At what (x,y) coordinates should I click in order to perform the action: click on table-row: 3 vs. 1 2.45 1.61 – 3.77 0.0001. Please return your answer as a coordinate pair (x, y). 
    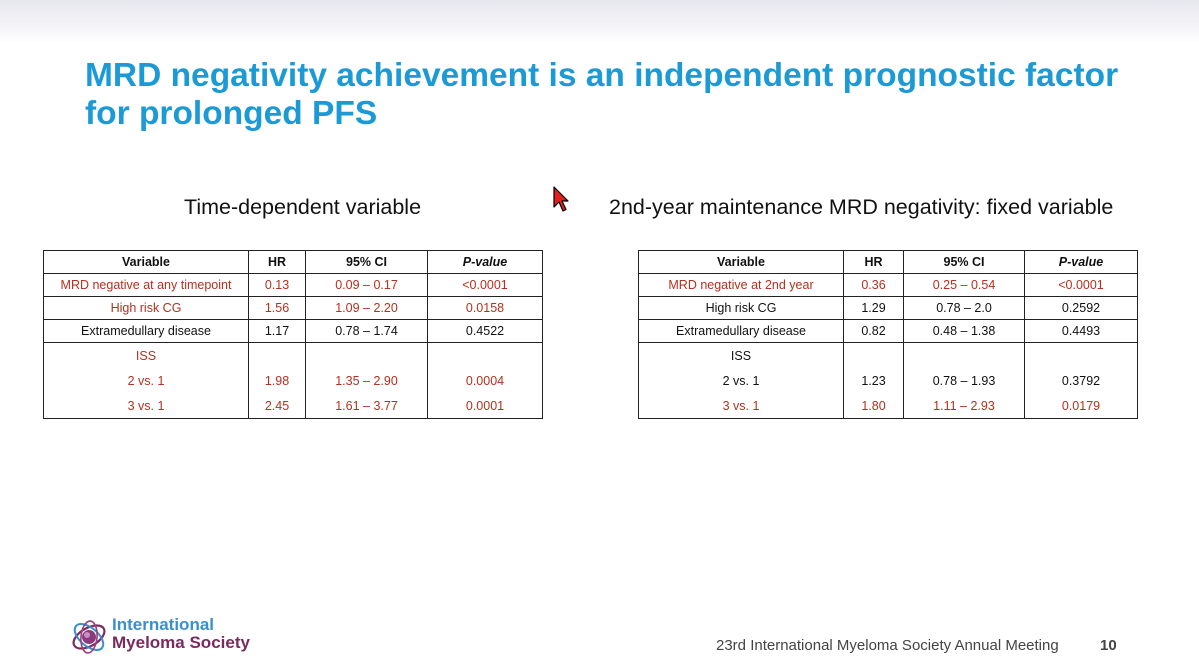
    Looking at the image, I should click on (293, 406).